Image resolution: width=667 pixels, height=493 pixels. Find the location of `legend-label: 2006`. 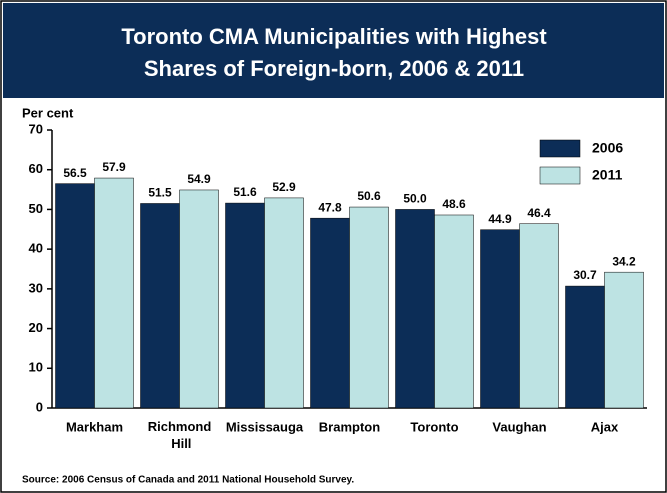

legend-label: 2006 is located at coordinates (607, 148).